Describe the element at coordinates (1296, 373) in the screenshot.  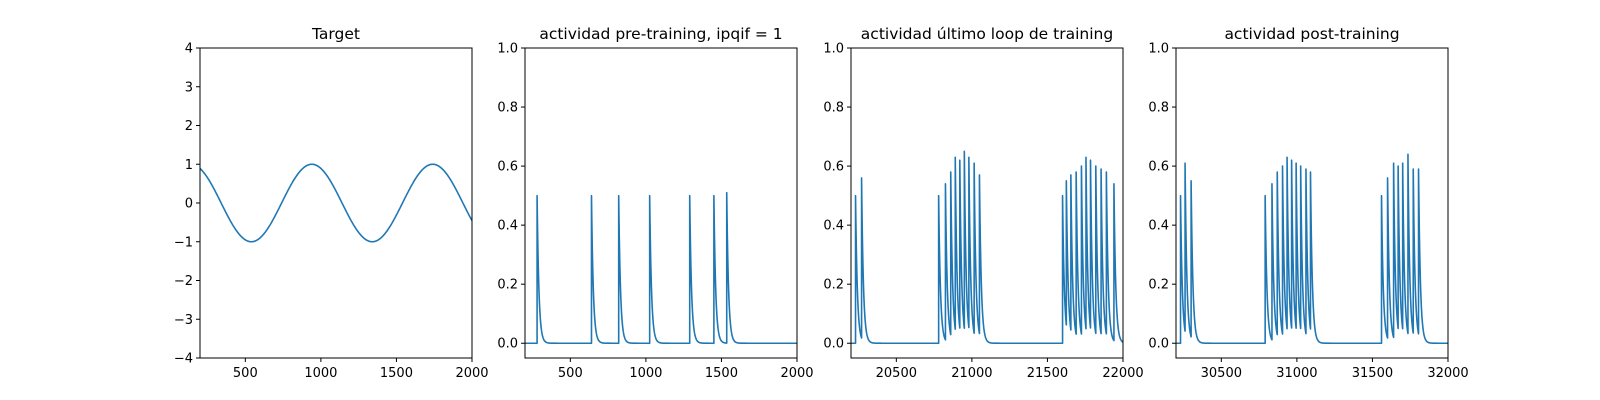
I see `x-tick-label: 31000` at that location.